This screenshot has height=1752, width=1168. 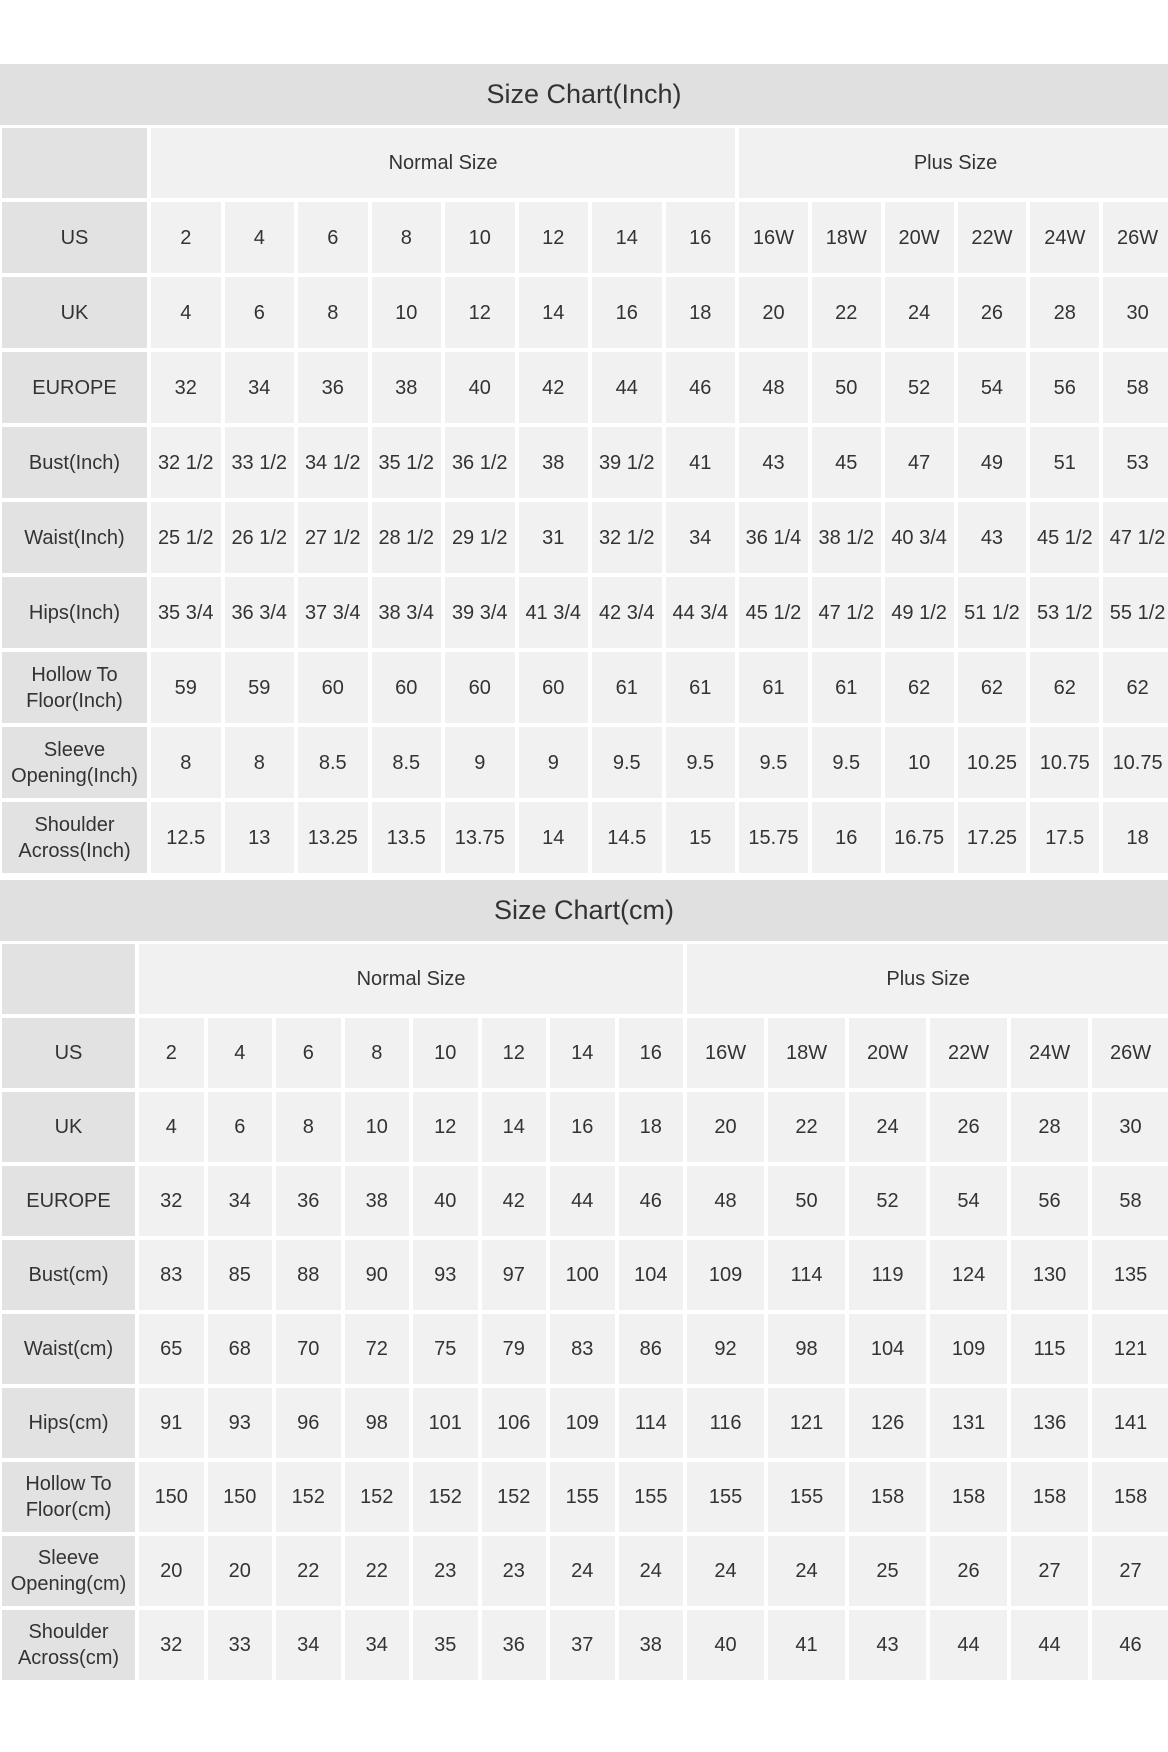 What do you see at coordinates (1135, 837) in the screenshot?
I see `table-cell: 18` at bounding box center [1135, 837].